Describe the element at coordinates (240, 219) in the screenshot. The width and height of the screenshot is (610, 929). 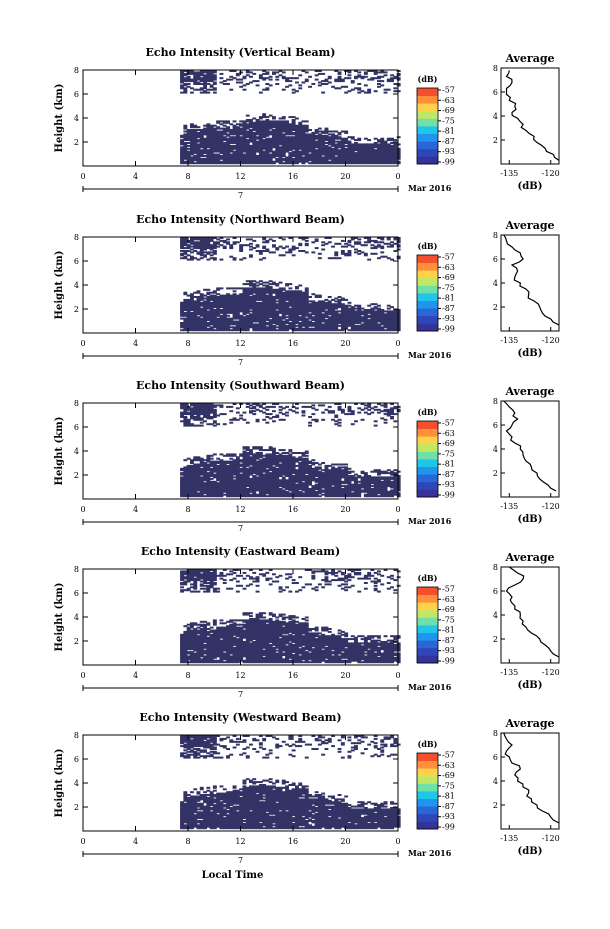
I see `panel-title: Echo Intensity (Northward Beam)` at that location.